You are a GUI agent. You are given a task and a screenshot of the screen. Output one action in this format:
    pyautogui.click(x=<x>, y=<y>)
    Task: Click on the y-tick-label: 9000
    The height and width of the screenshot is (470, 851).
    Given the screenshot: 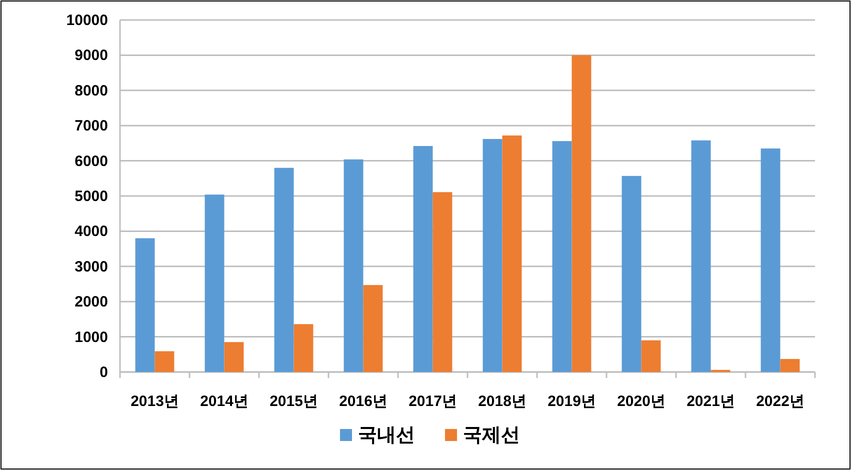 What is the action you would take?
    pyautogui.click(x=91, y=55)
    